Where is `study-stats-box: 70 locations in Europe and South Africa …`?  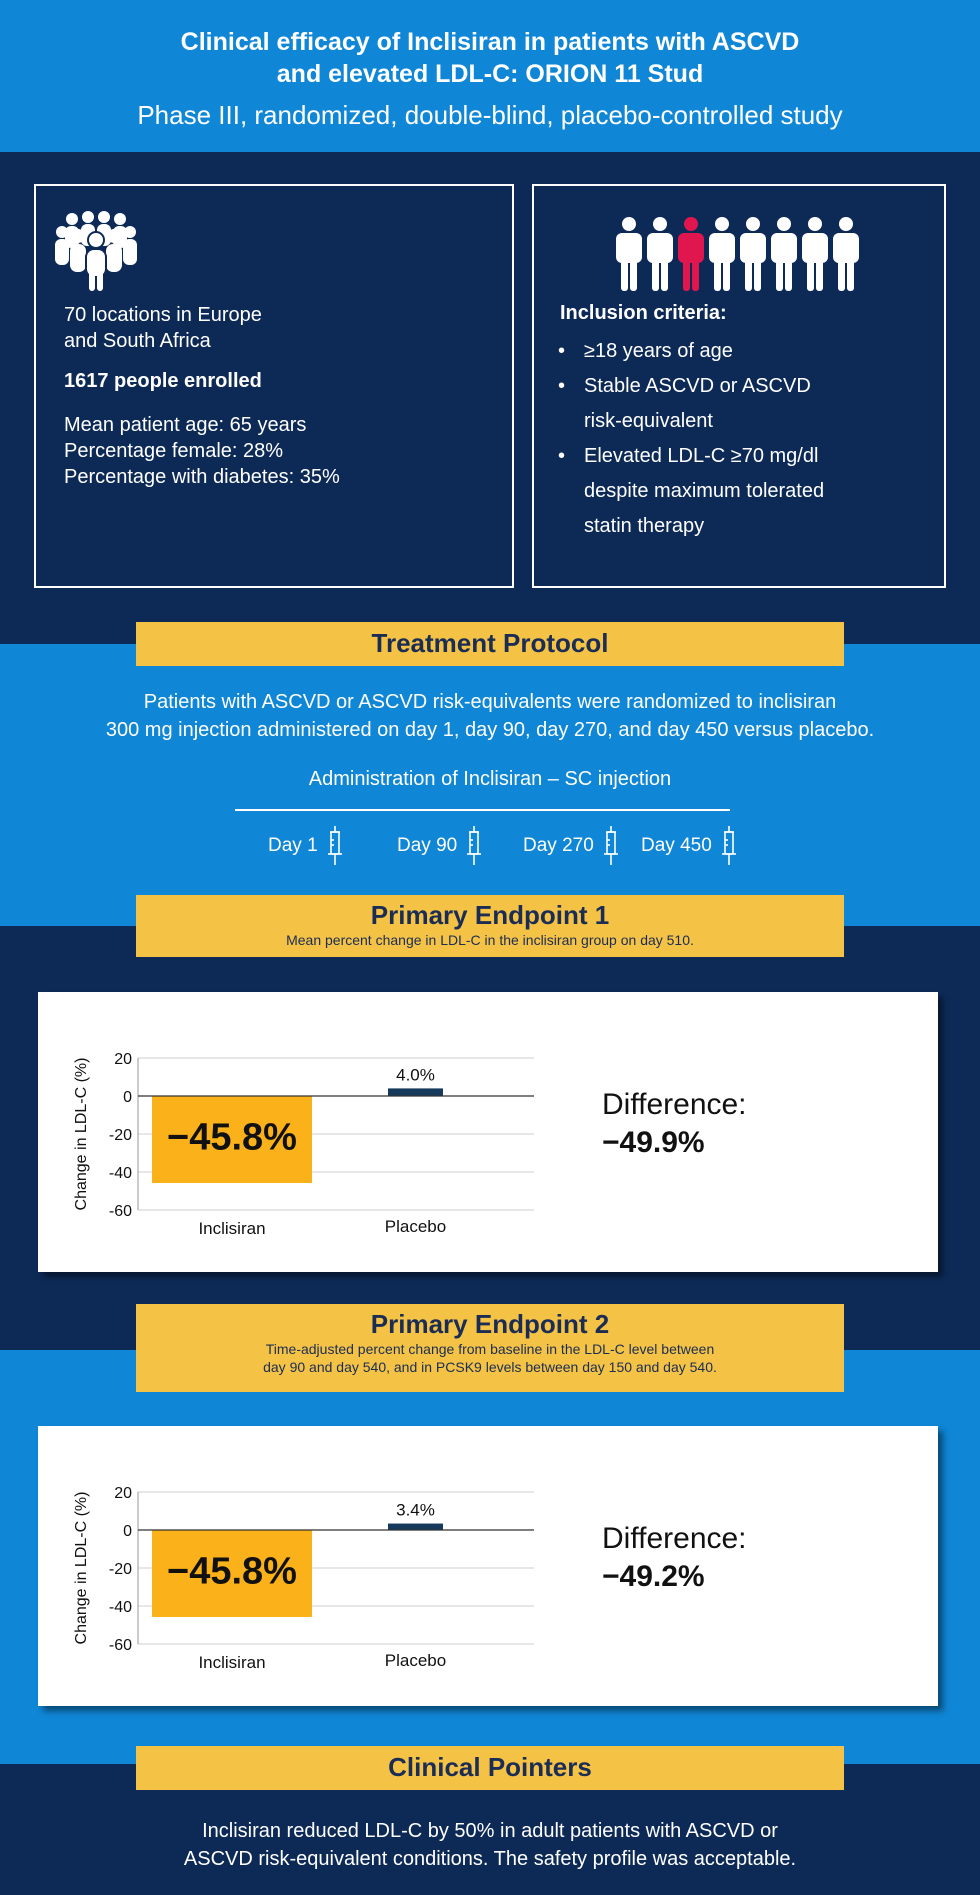 study-stats-box: 70 locations in Europe and South Africa … is located at coordinates (274, 386).